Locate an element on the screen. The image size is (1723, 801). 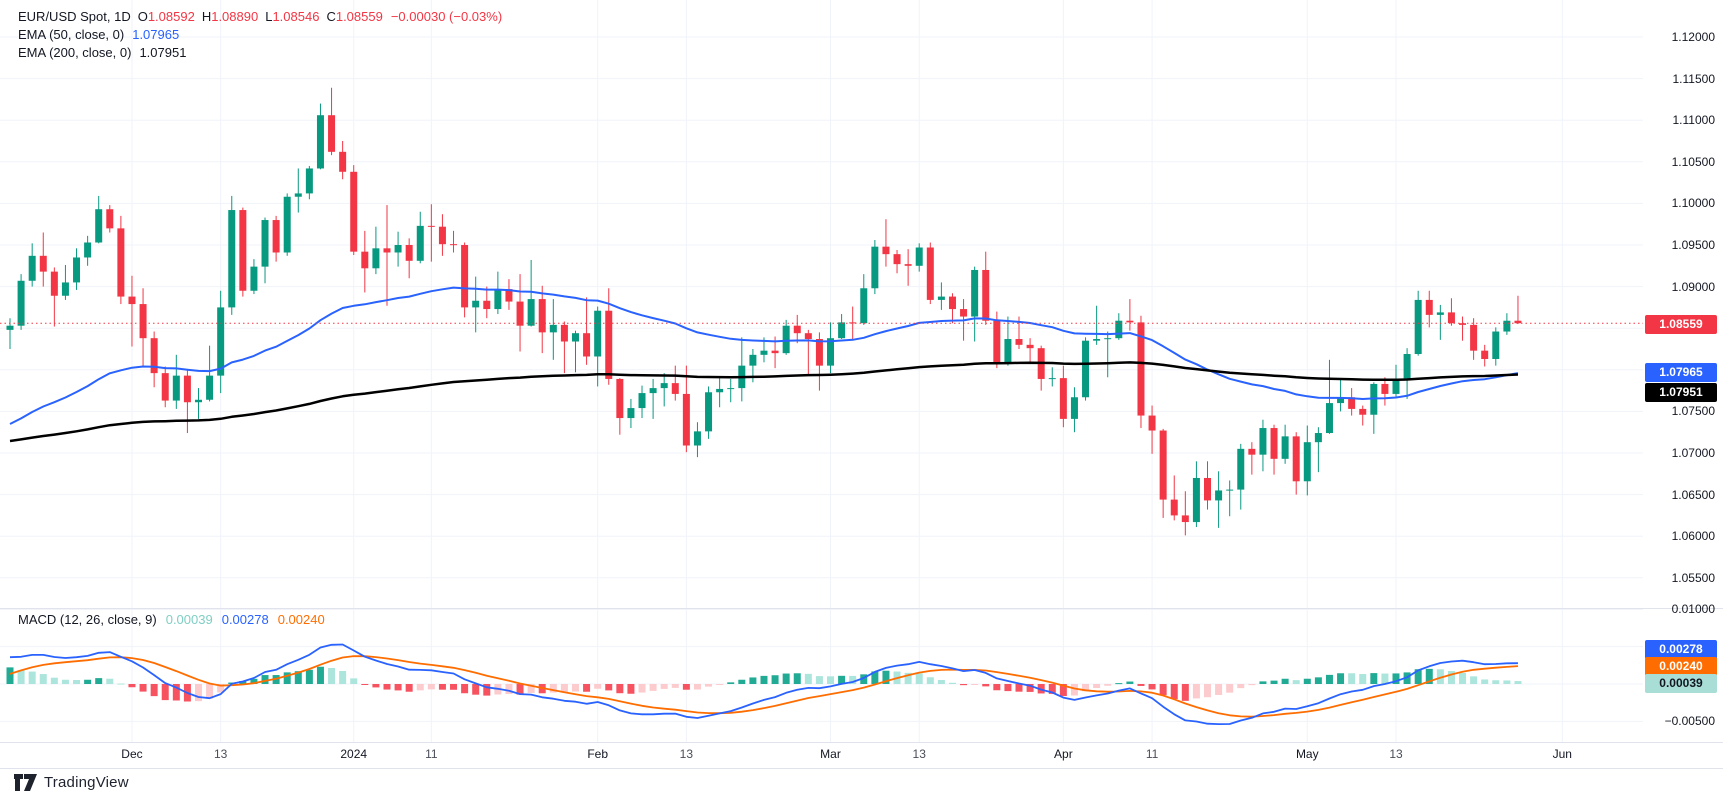
price-tick-label: 1.10500 is located at coordinates (1693, 161).